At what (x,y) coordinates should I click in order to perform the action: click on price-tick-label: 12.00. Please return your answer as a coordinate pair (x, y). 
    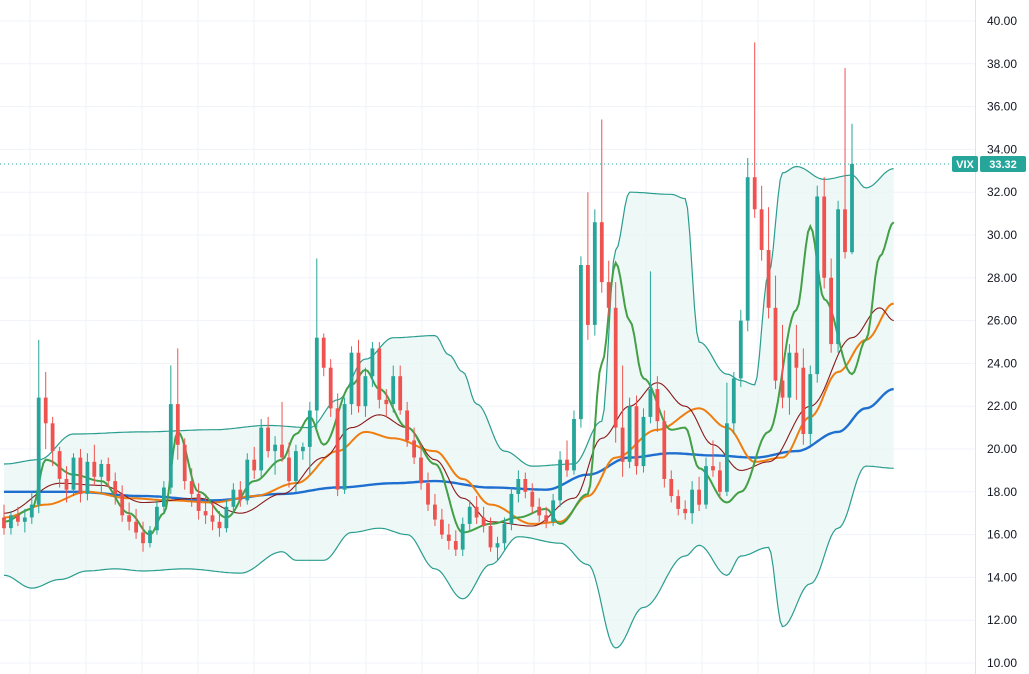
    Looking at the image, I should click on (1002, 620).